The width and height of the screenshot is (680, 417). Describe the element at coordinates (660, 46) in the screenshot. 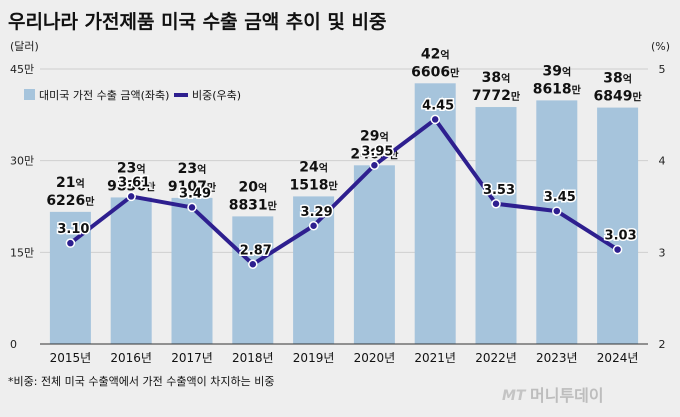

I see `right-axis-unit: (%)` at that location.